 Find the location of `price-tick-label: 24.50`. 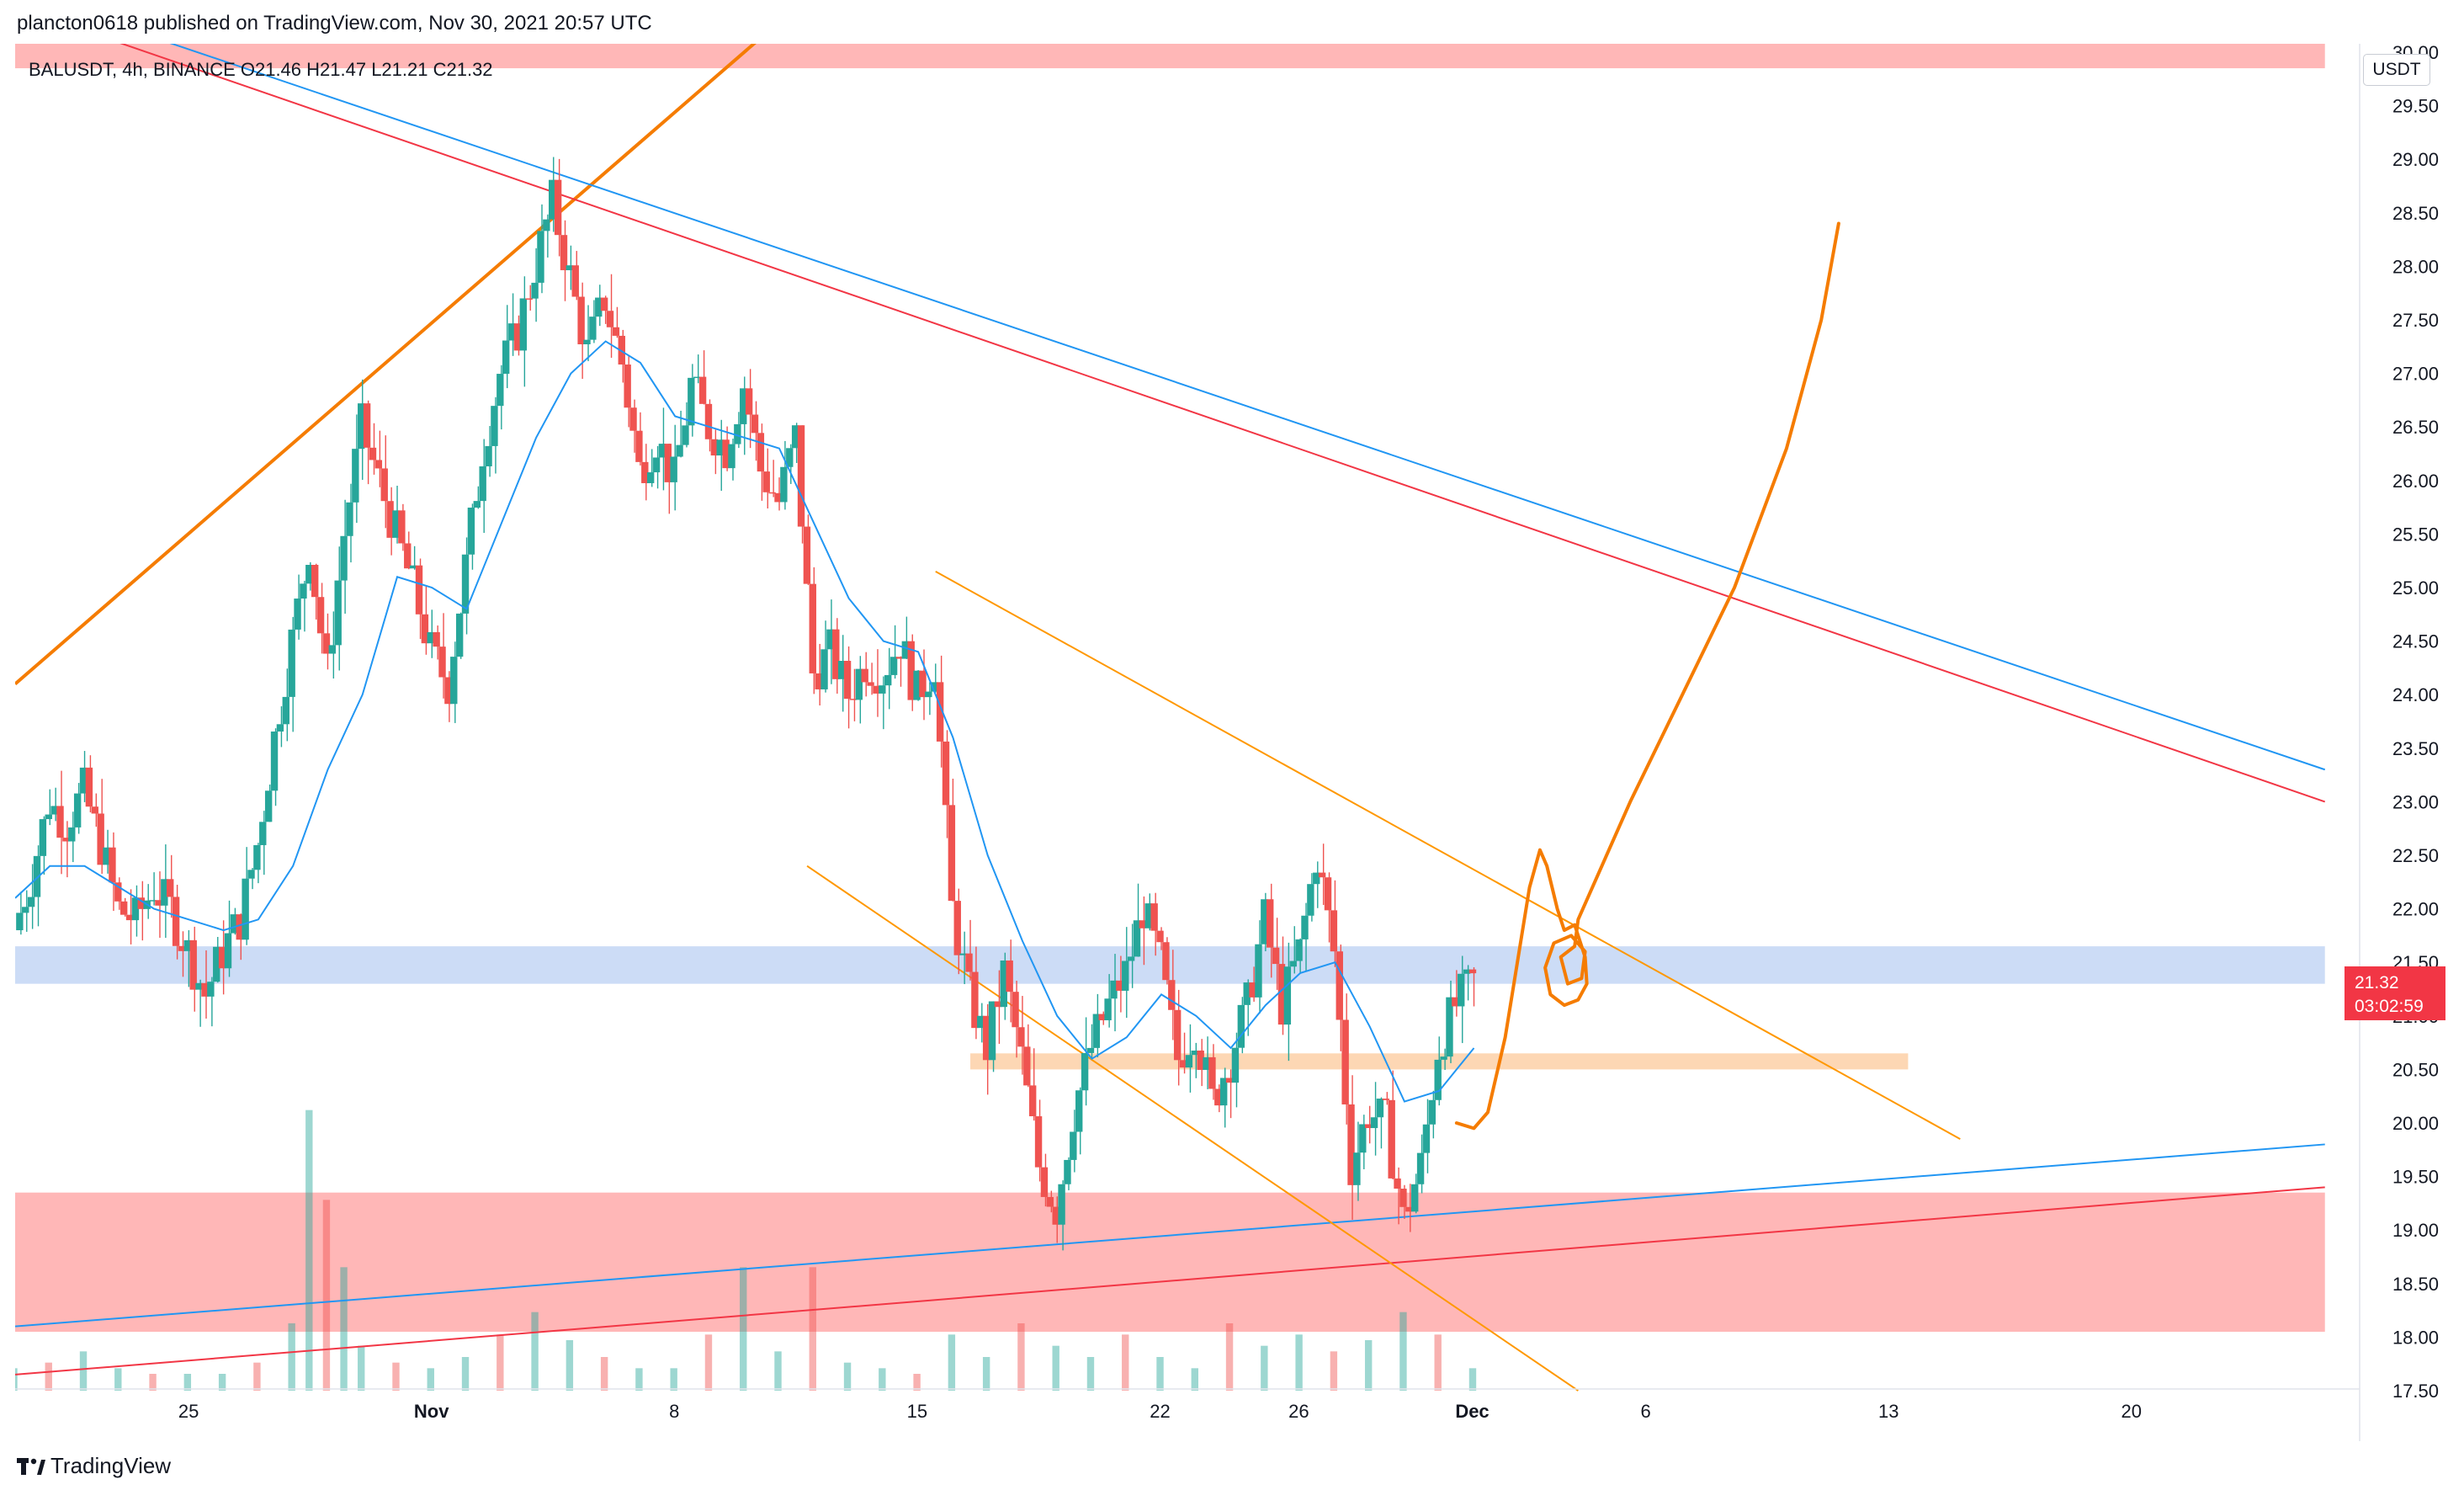

price-tick-label: 24.50 is located at coordinates (2415, 641).